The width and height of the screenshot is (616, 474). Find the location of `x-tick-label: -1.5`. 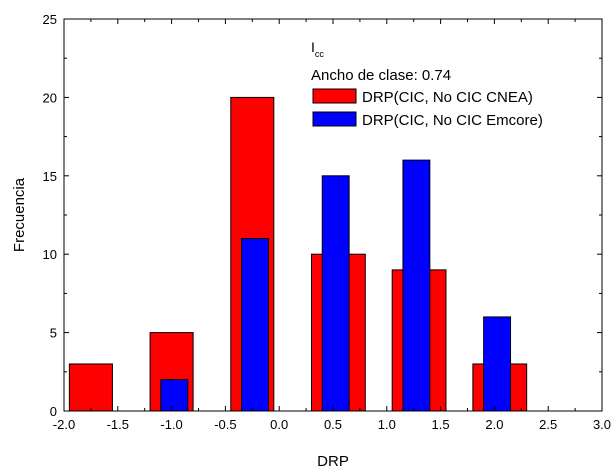

x-tick-label: -1.5 is located at coordinates (118, 424).